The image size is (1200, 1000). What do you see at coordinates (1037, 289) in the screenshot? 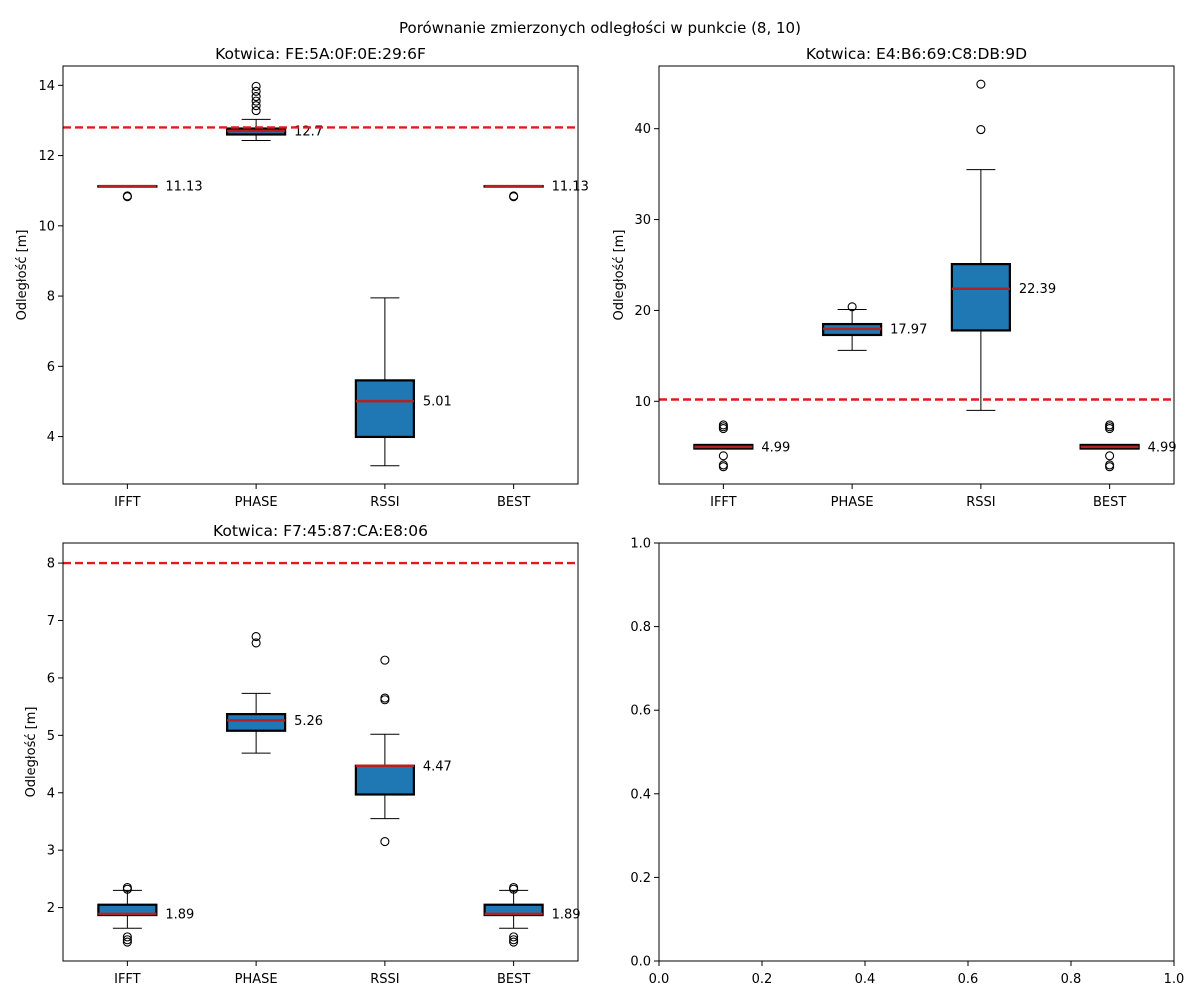
I see `median-value-label: 22.39` at bounding box center [1037, 289].